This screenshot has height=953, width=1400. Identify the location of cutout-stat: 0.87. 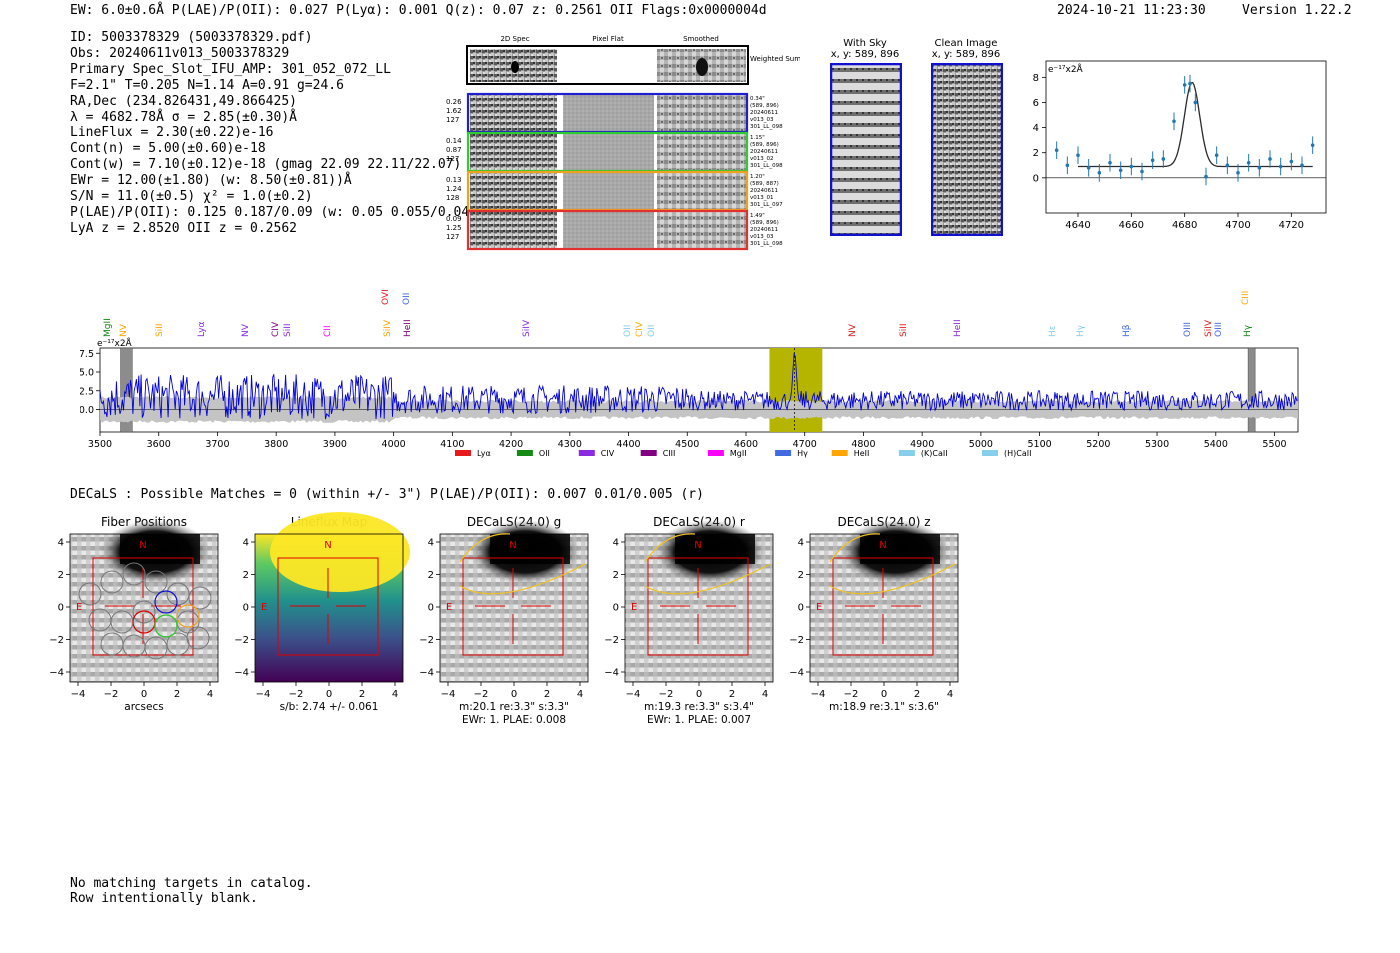
(454, 150).